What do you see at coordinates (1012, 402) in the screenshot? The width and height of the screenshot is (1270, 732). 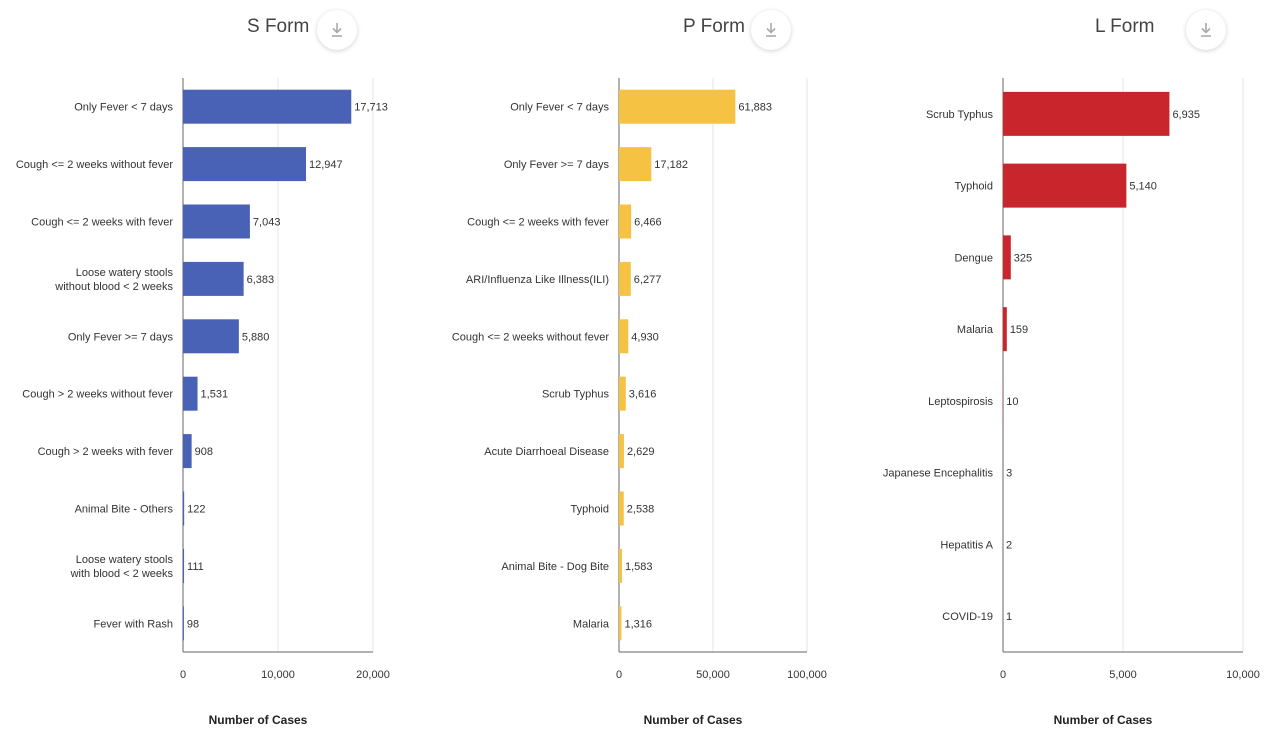 I see `data-label: 10` at bounding box center [1012, 402].